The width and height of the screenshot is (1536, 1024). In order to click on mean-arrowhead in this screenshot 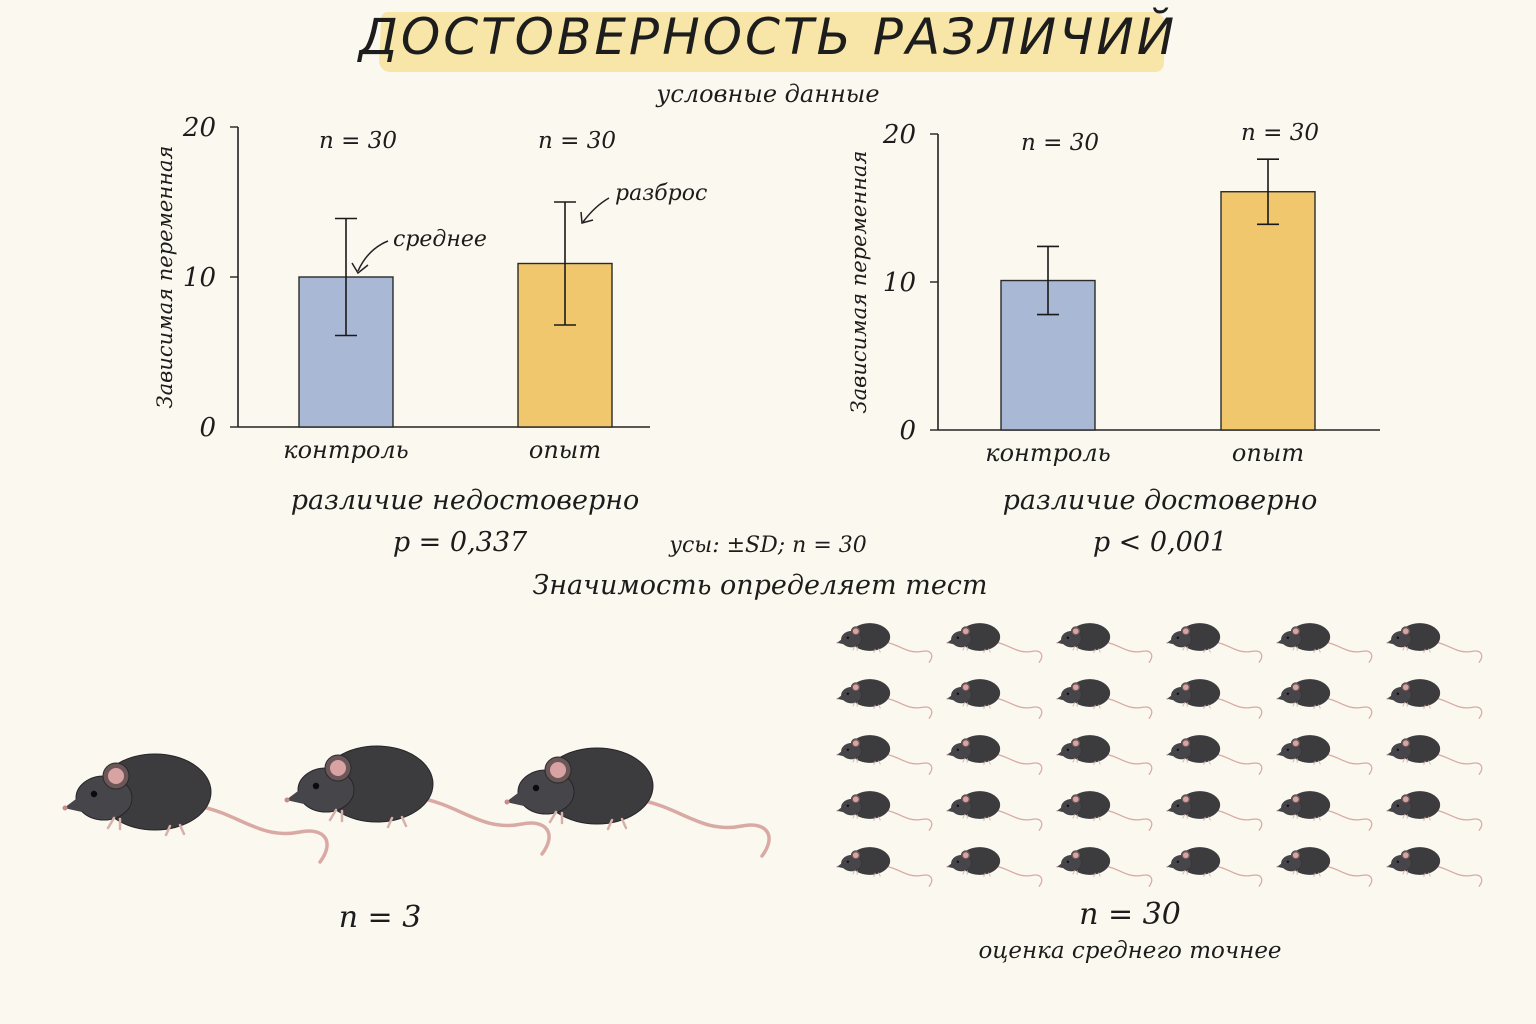, I will do `click(360, 268)`.